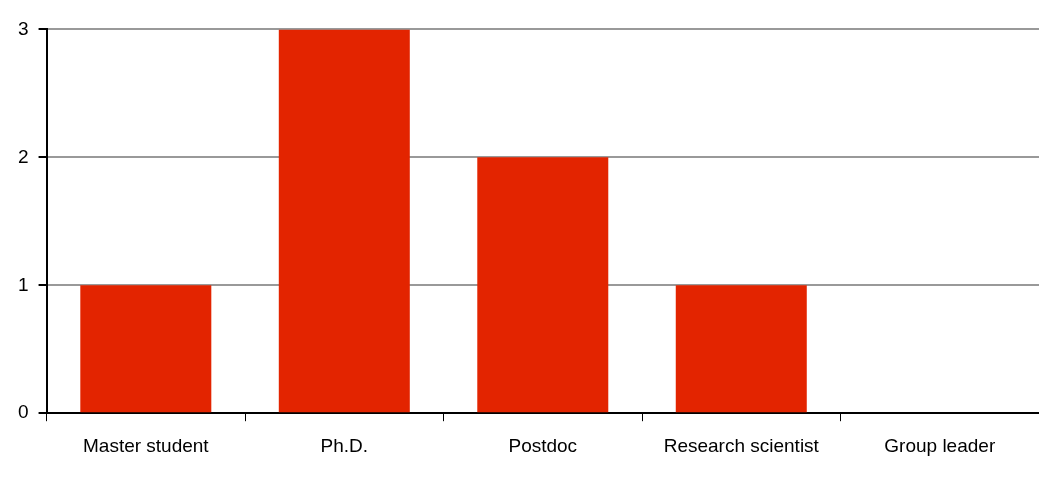  What do you see at coordinates (741, 445) in the screenshot?
I see `x-tick-label: Research scientist` at bounding box center [741, 445].